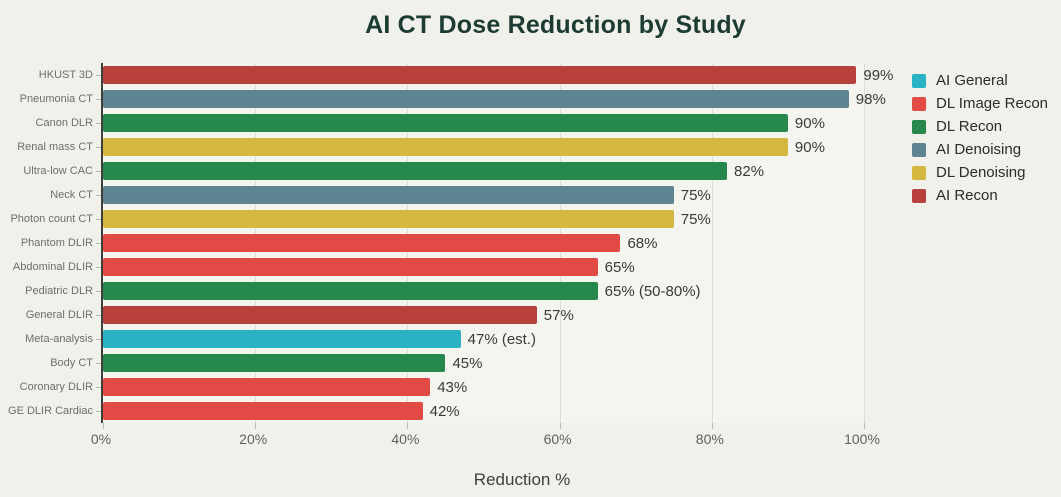 The width and height of the screenshot is (1061, 497). I want to click on x-tick-label: 100%, so click(862, 439).